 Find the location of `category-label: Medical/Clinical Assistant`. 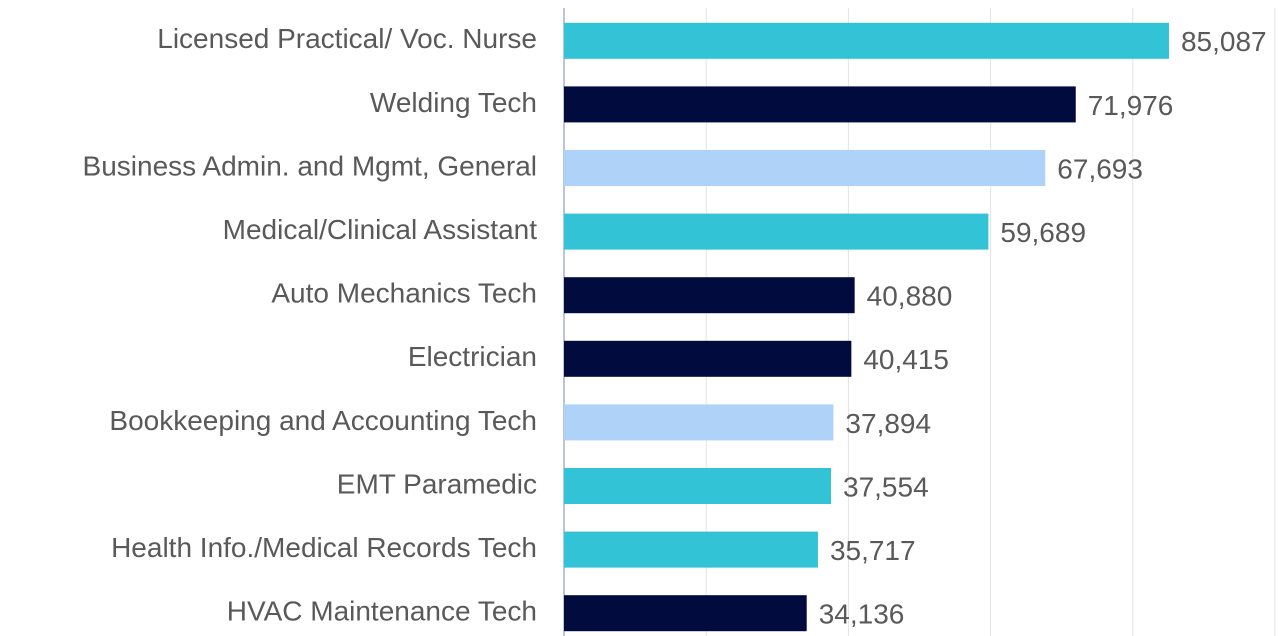

category-label: Medical/Clinical Assistant is located at coordinates (380, 229).